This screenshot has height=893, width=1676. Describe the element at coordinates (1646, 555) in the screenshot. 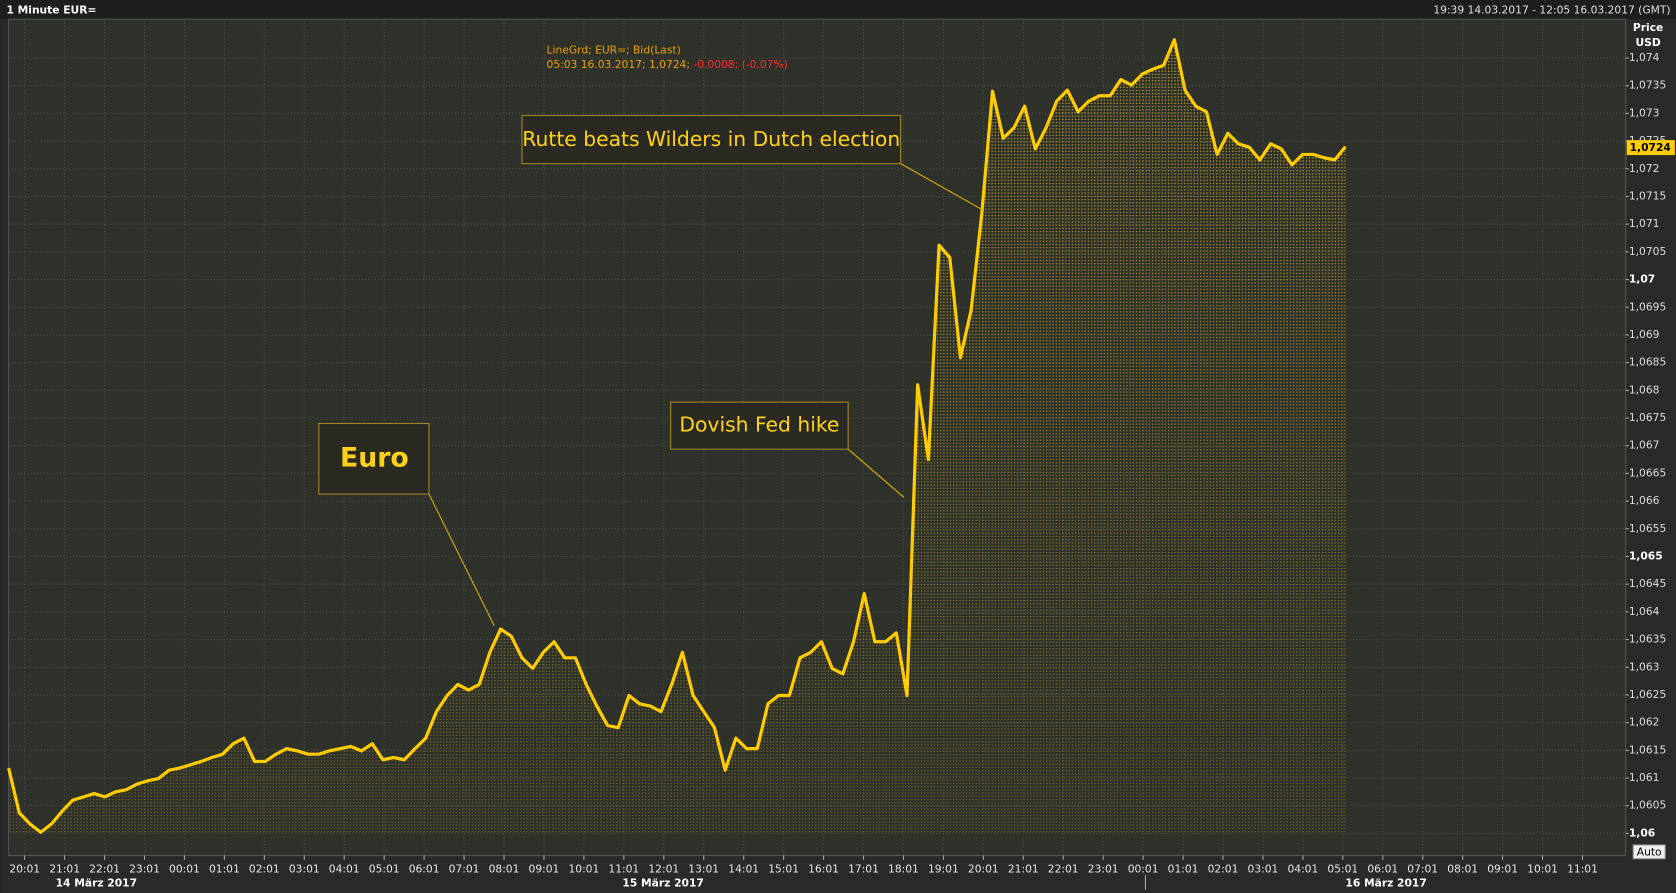

I see `y-tick-label: 1,065` at that location.